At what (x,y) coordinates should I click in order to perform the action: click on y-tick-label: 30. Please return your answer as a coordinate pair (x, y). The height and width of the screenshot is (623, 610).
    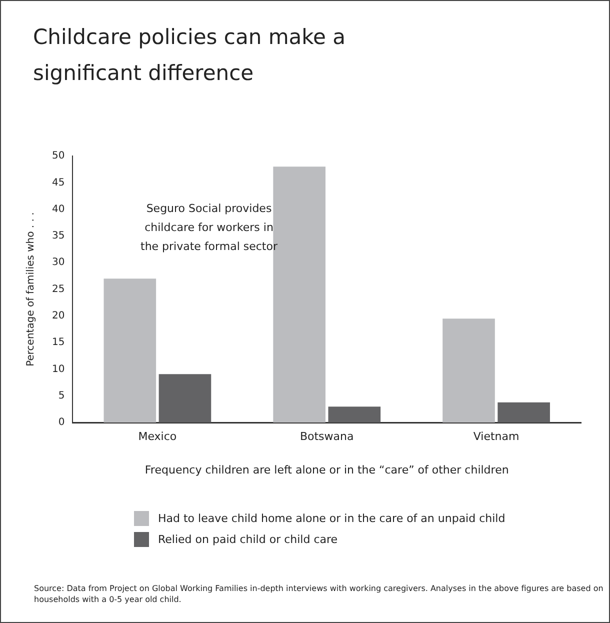
    Looking at the image, I should click on (58, 262).